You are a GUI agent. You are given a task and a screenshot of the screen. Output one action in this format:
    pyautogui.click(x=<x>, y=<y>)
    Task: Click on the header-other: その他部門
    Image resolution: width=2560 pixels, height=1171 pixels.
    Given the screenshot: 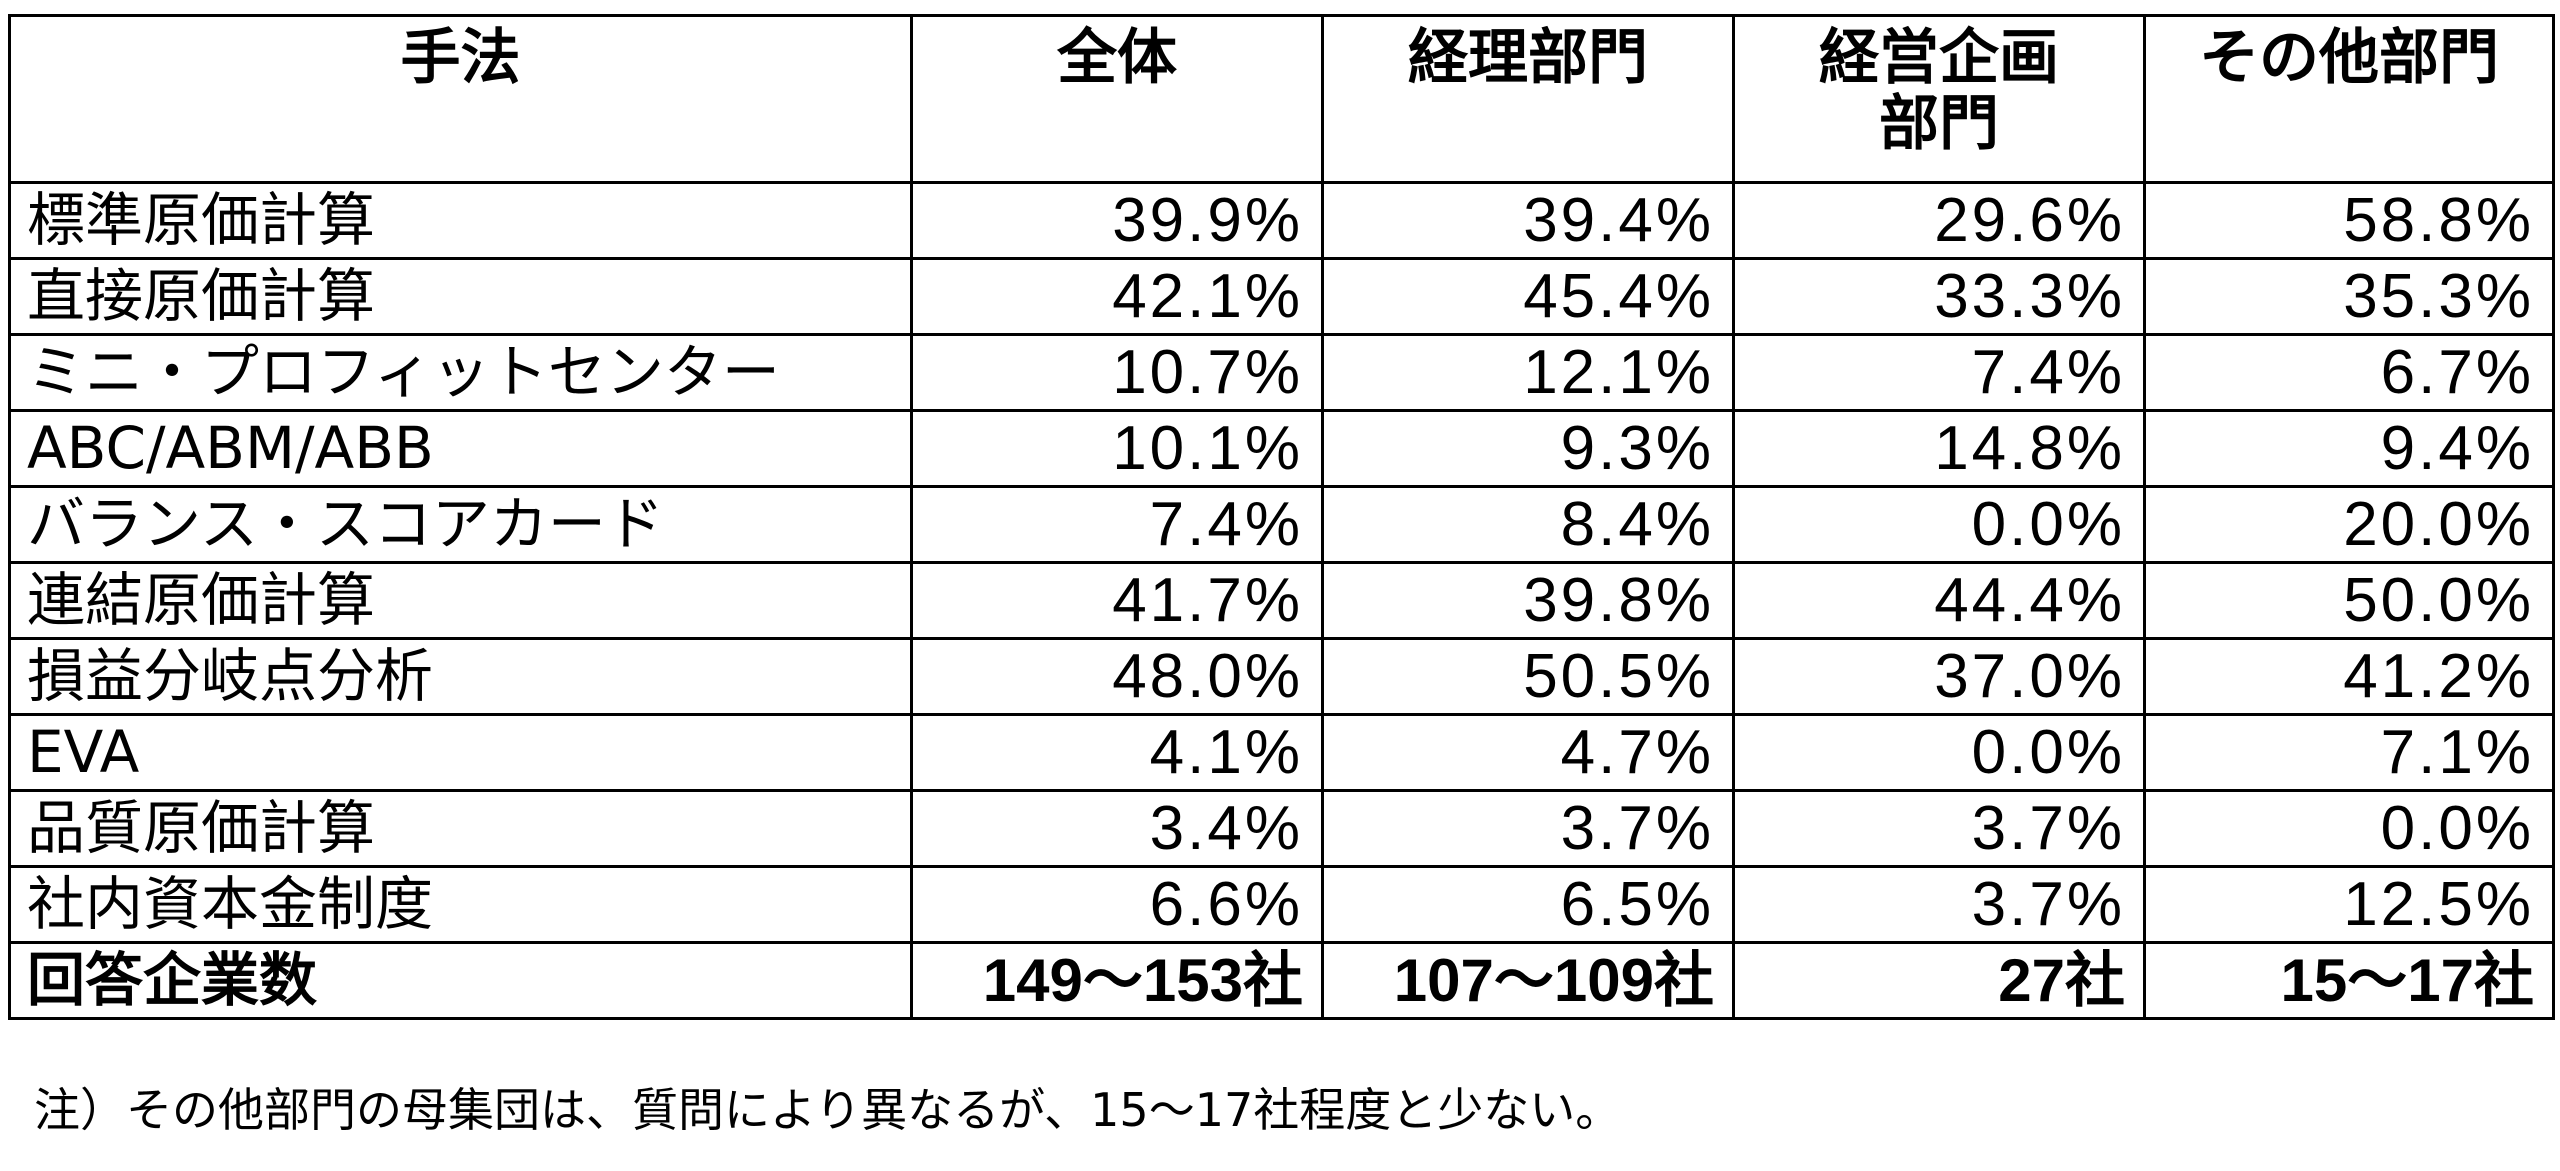 What is the action you would take?
    pyautogui.click(x=2349, y=99)
    